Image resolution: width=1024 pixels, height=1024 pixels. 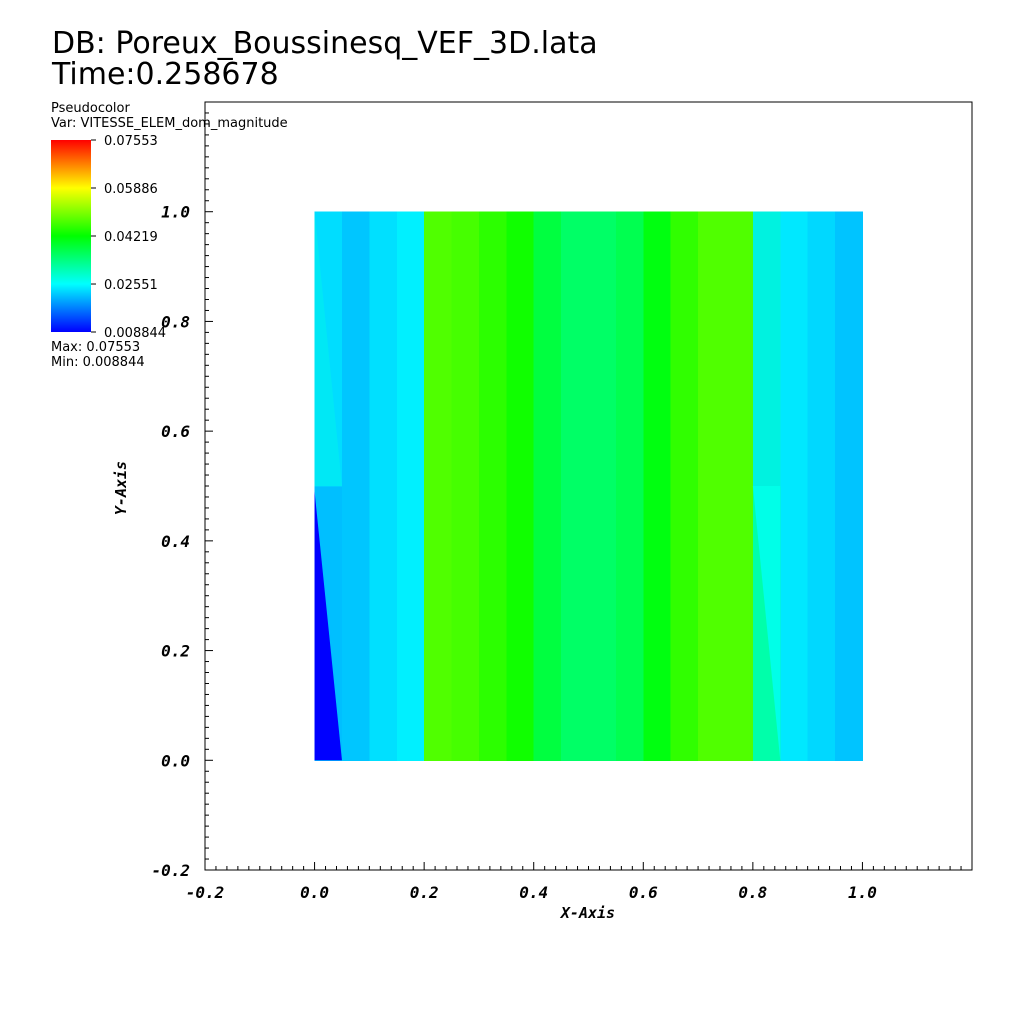 I want to click on x-tick-labels: -0.2 0.0 0.2 0.4 0.6 0.8 1.0, so click(x=531, y=892).